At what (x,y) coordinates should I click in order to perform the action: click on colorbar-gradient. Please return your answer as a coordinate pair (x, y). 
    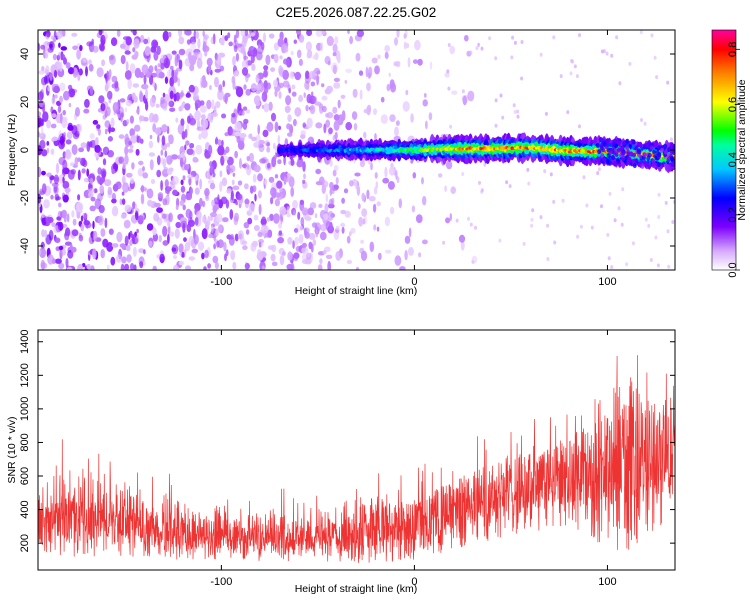
    Looking at the image, I should click on (724, 150).